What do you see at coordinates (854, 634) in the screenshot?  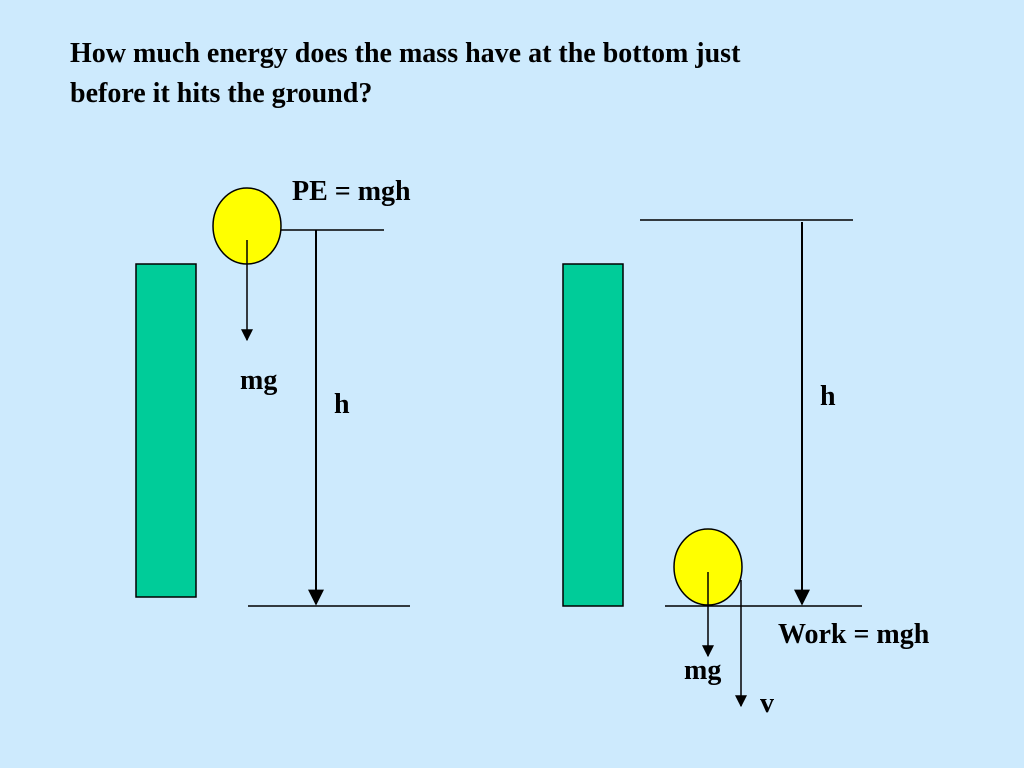 I see `right-work-label: Work = mgh` at bounding box center [854, 634].